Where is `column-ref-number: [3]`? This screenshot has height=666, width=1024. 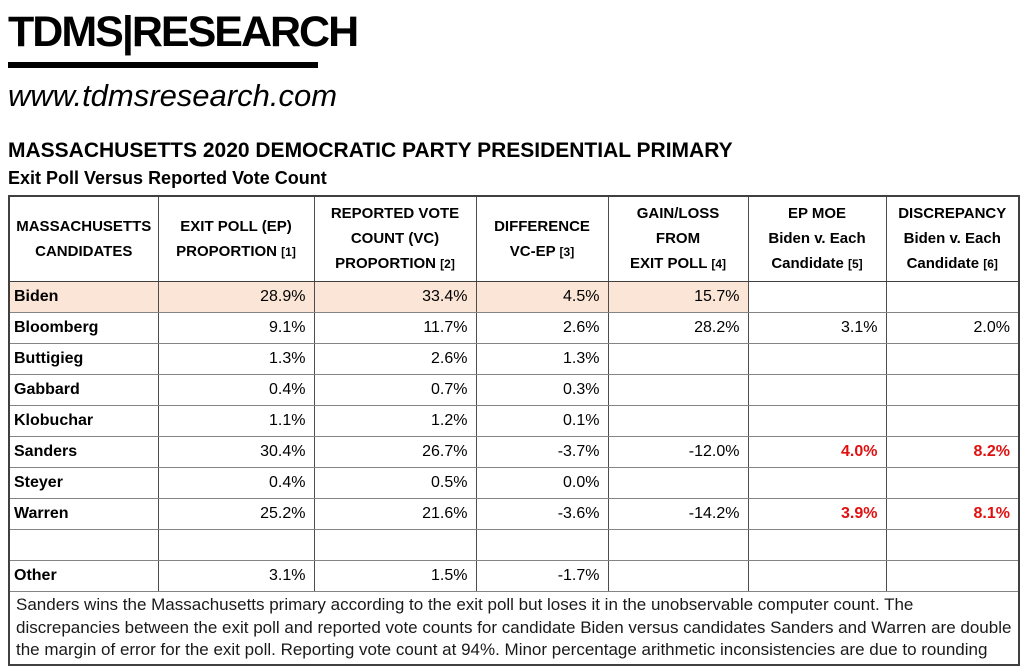 column-ref-number: [3] is located at coordinates (567, 251).